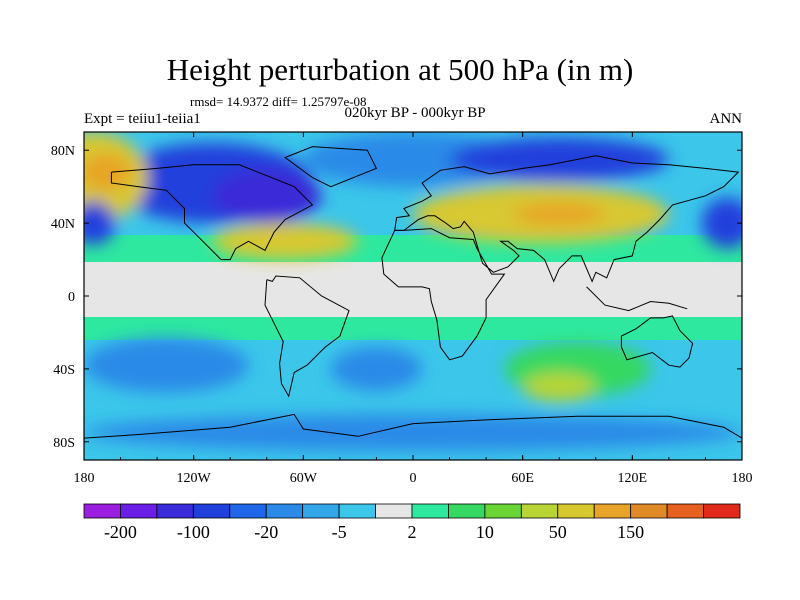 The image size is (800, 600). I want to click on x-tick-label: 0, so click(413, 478).